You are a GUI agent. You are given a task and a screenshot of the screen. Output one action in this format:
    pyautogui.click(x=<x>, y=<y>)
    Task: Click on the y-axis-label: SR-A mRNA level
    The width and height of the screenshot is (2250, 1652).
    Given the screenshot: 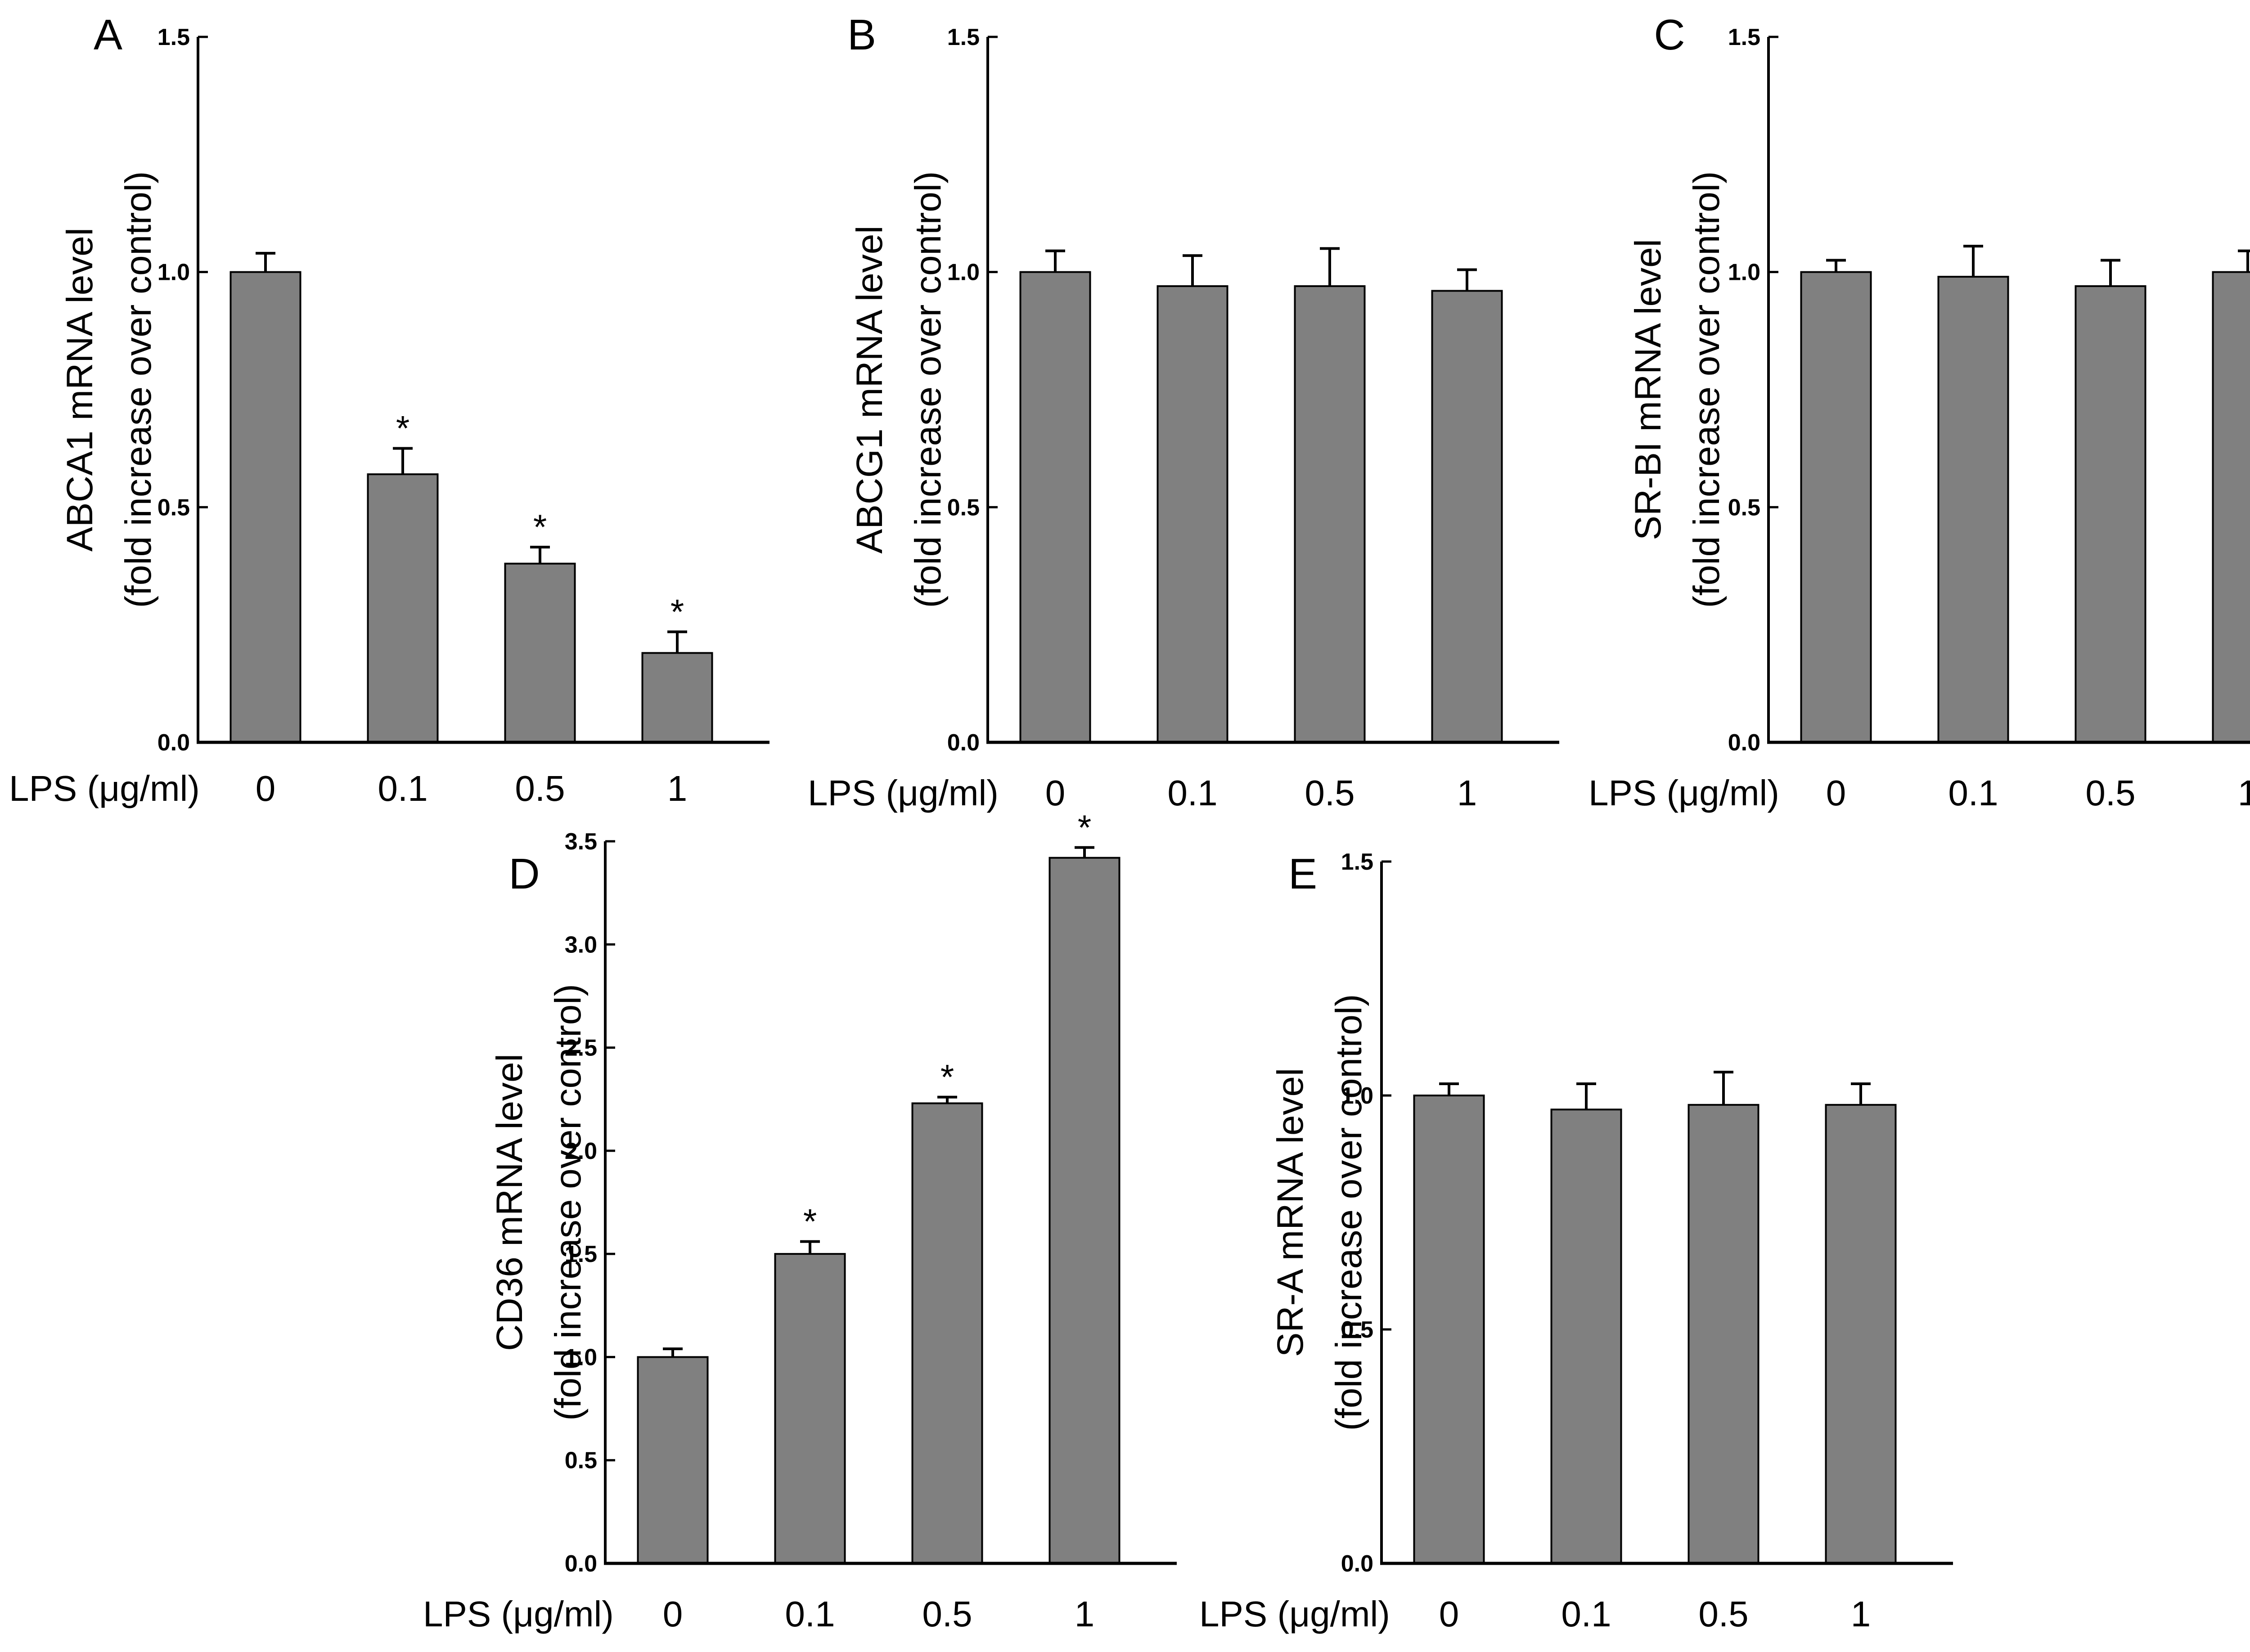 What is the action you would take?
    pyautogui.click(x=1290, y=1212)
    